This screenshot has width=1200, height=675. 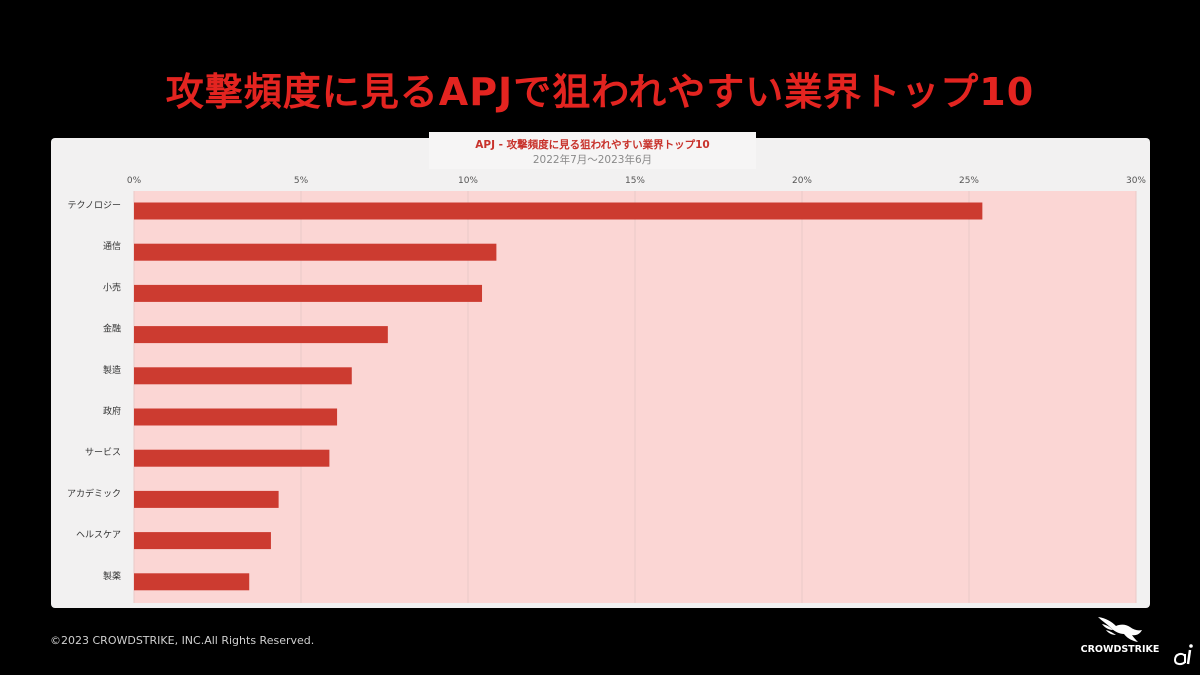 I want to click on publisher-ai-logo-icon, so click(x=1183, y=655).